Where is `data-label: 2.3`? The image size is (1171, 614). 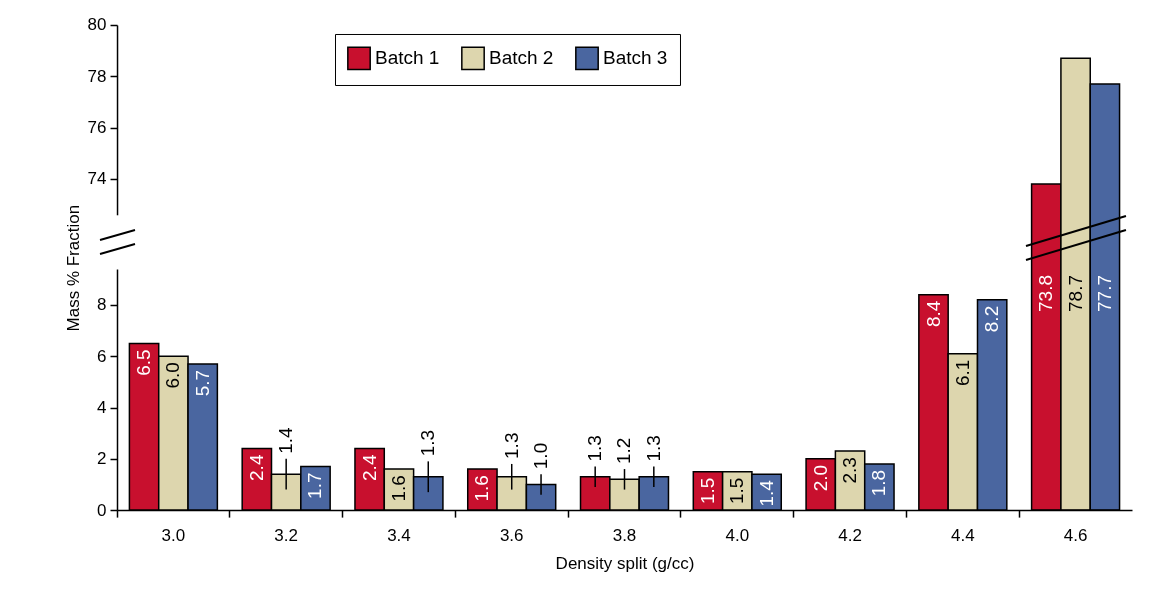
data-label: 2.3 is located at coordinates (850, 470).